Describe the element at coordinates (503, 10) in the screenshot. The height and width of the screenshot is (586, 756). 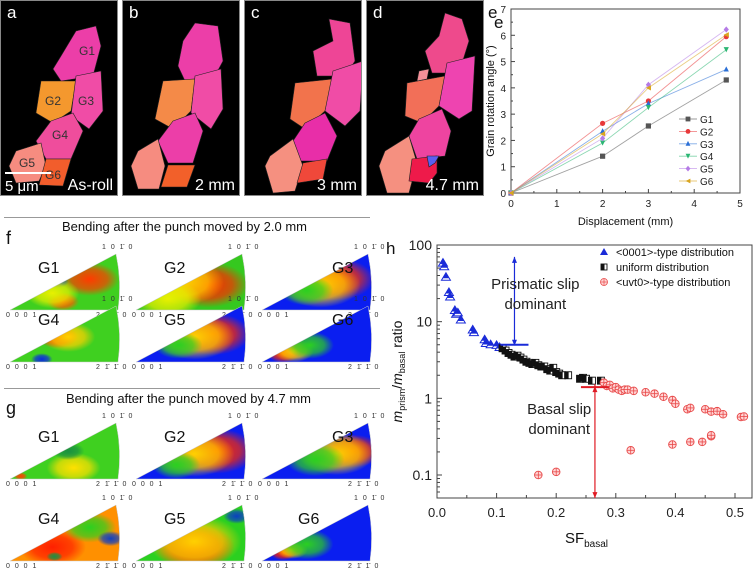
I see `y-tick-label-e: 7` at that location.